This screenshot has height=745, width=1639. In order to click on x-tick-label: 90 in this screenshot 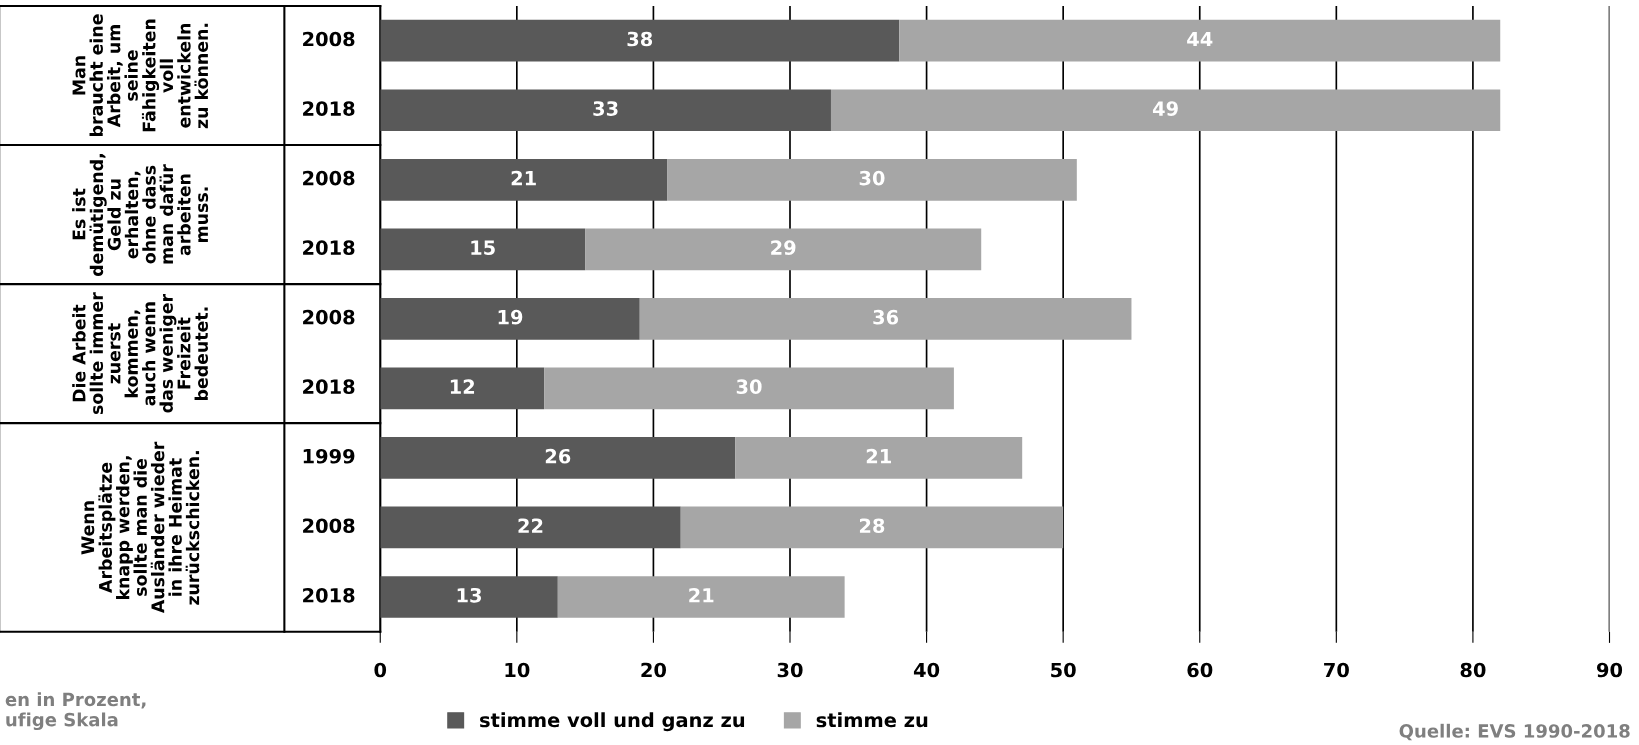, I will do `click(1609, 670)`.